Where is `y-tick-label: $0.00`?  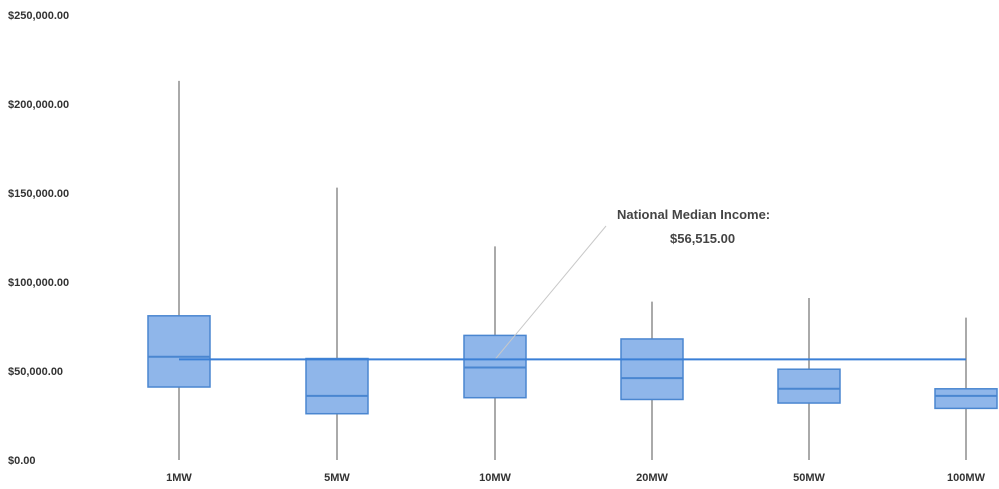 y-tick-label: $0.00 is located at coordinates (22, 461).